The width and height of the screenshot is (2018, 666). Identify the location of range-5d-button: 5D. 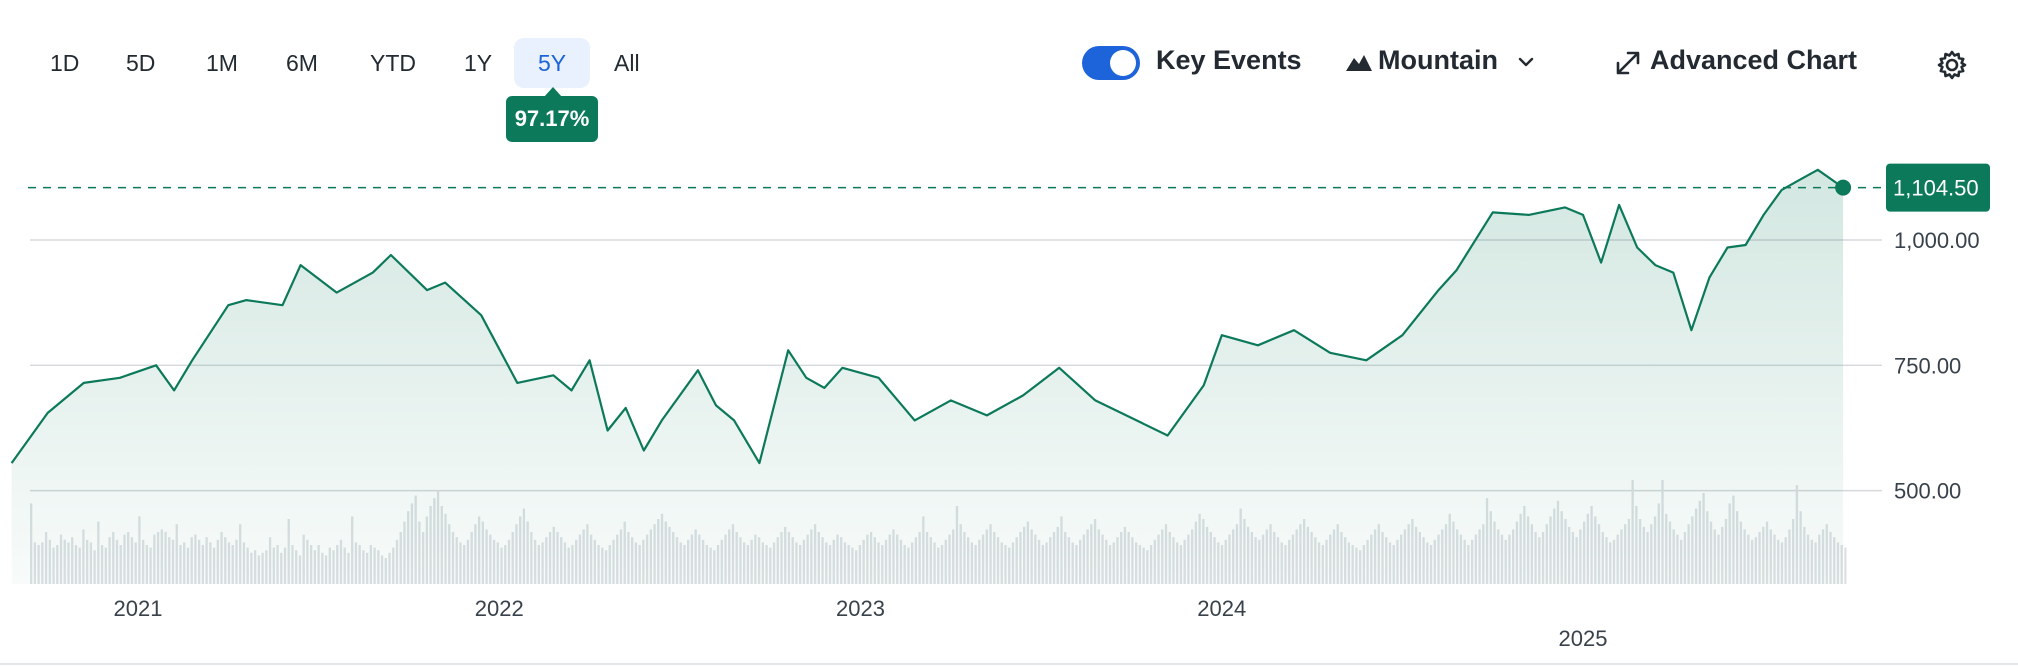
(141, 63).